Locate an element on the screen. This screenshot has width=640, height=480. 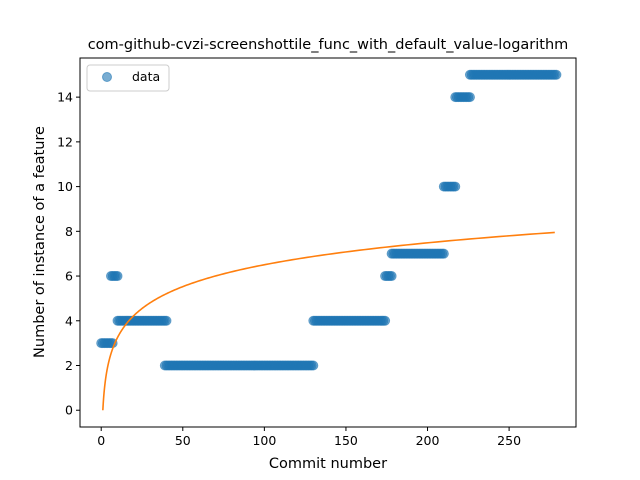
y-tick-label: 8 is located at coordinates (69, 231).